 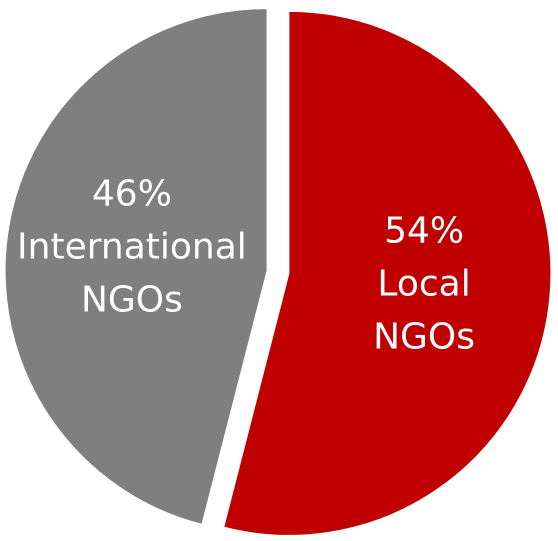 I want to click on slice-category-label: International NGOs, so click(x=132, y=274).